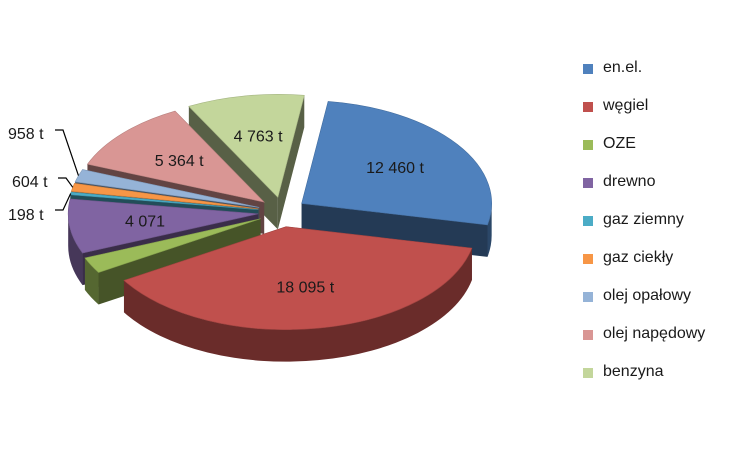 This screenshot has width=750, height=450. What do you see at coordinates (145, 221) in the screenshot?
I see `slice-value-label: 4 071` at bounding box center [145, 221].